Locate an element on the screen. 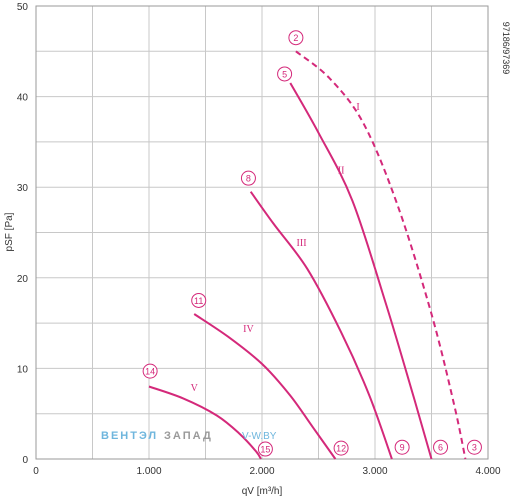 This screenshot has width=515, height=500. marker-label: 3 is located at coordinates (474, 448).